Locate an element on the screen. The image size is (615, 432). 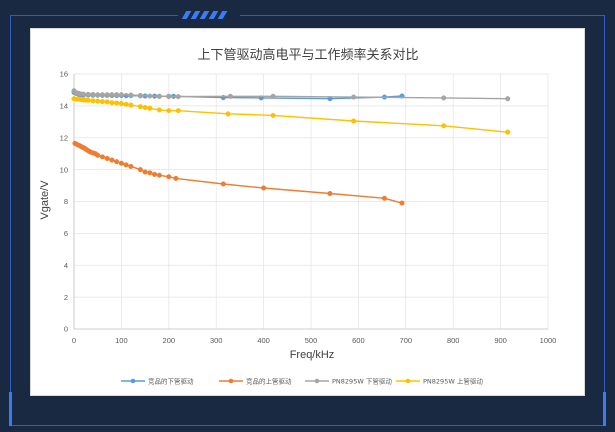
x-tick-label: 500 is located at coordinates (311, 340).